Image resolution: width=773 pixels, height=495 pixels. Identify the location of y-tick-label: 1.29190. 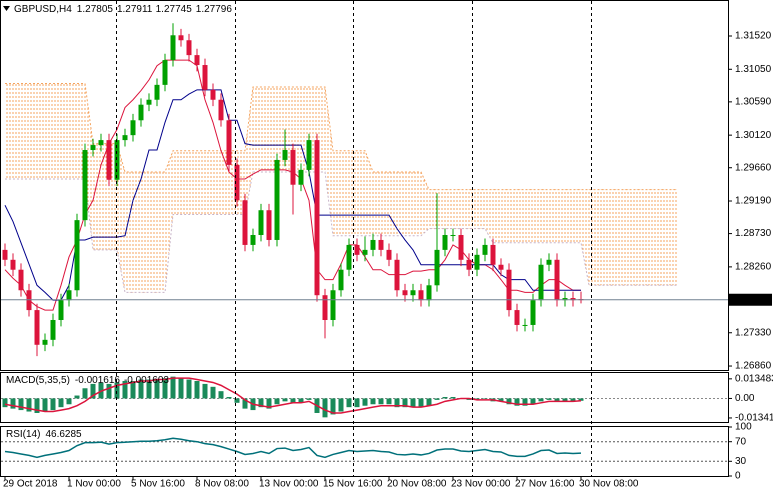
(753, 201).